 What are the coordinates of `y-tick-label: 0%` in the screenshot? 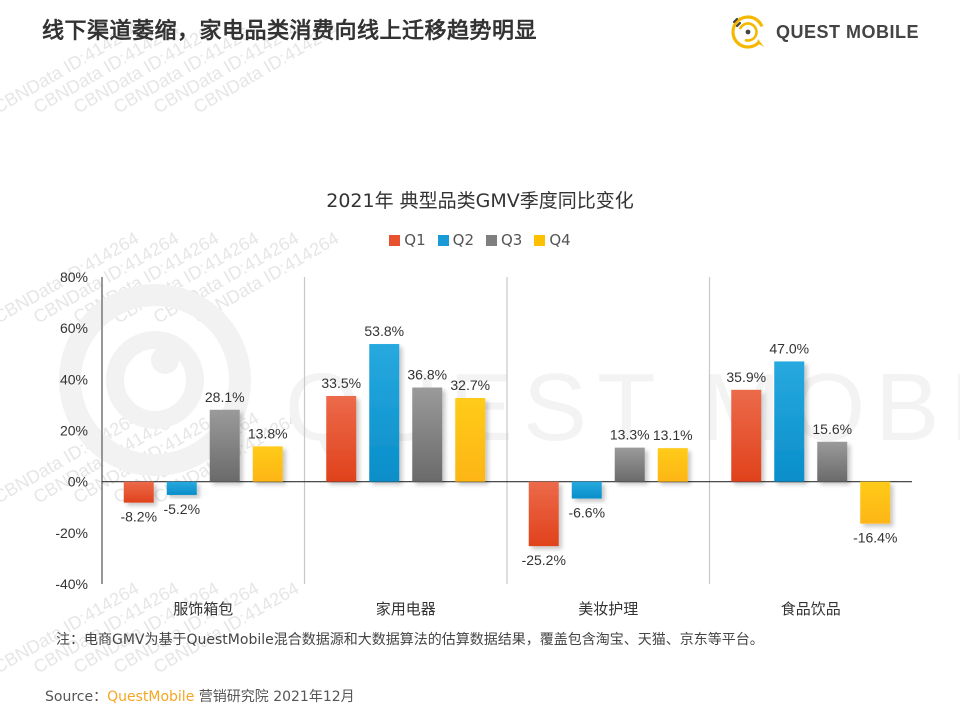 It's located at (78, 482).